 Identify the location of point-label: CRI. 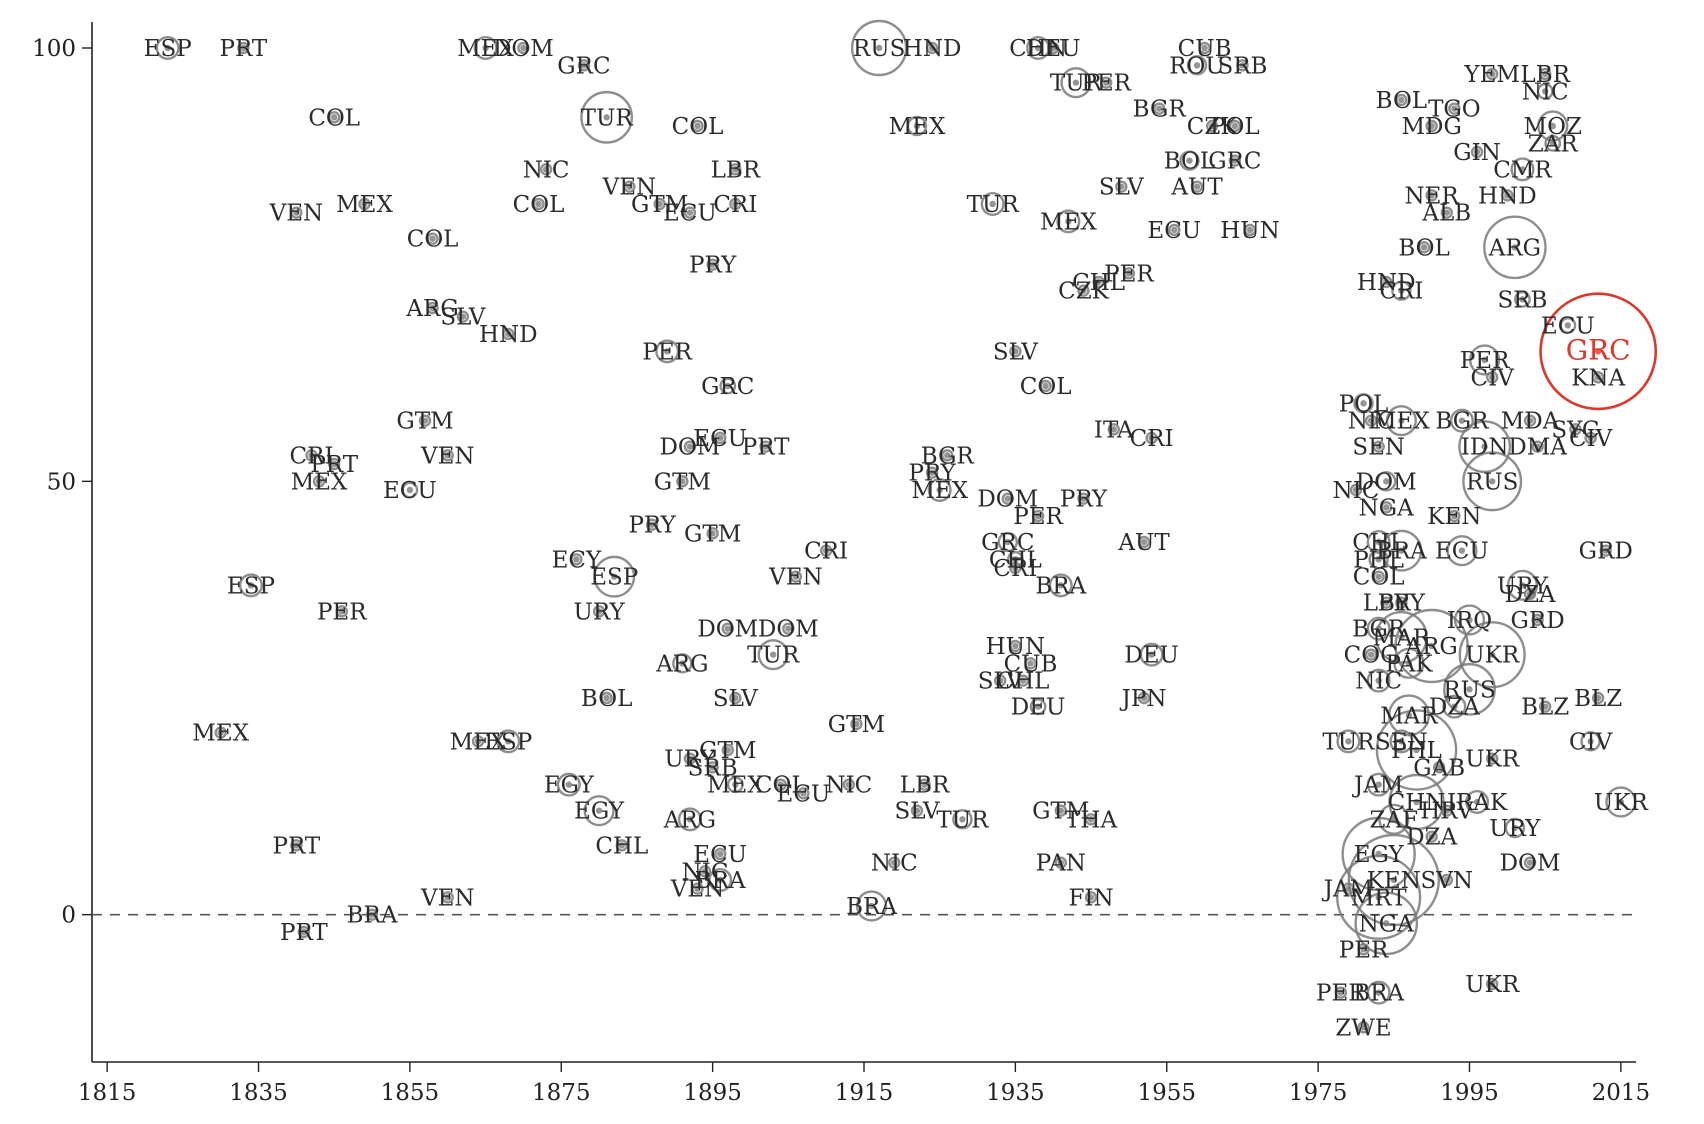
(1152, 439).